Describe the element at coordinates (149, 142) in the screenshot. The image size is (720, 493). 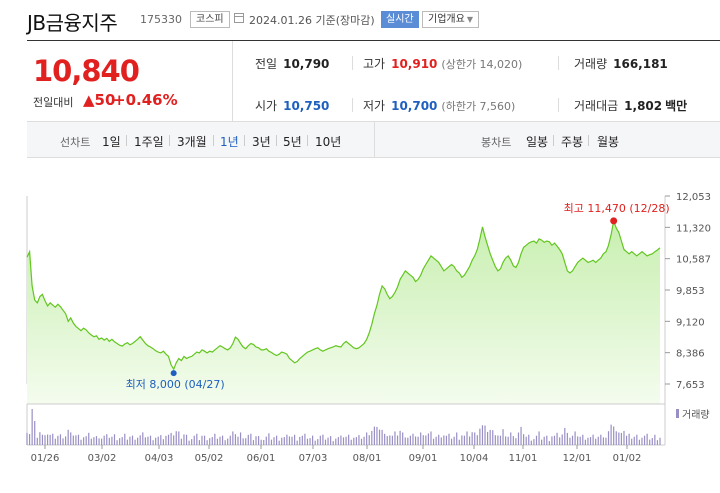
I see `period-1w: 1주일` at that location.